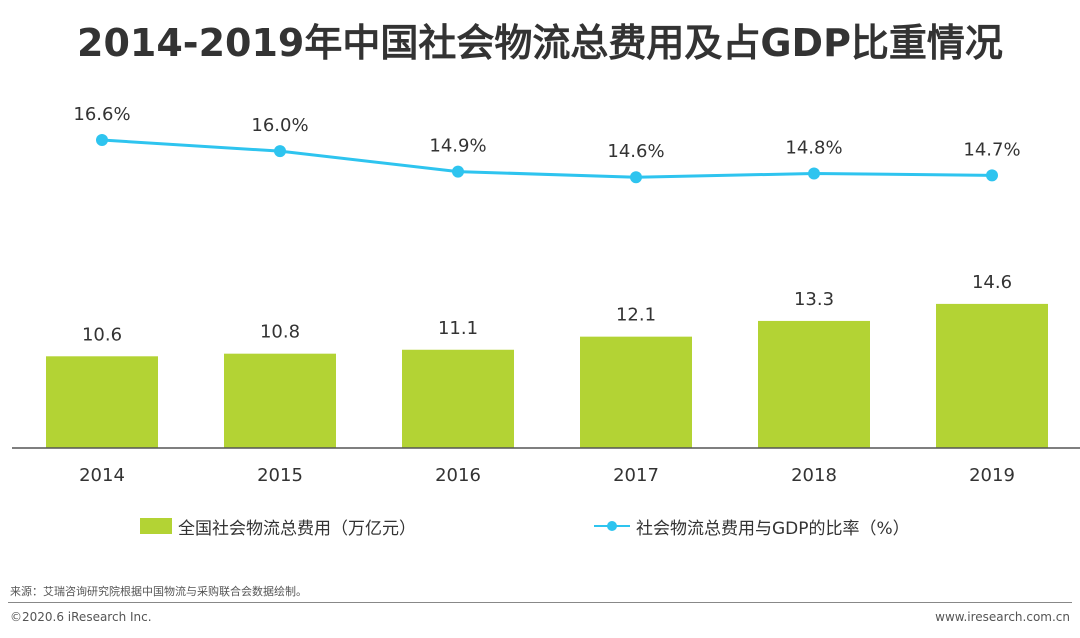 Image resolution: width=1080 pixels, height=638 pixels. Describe the element at coordinates (813, 147) in the screenshot. I see `line-value-label-2018: 14.8%` at that location.